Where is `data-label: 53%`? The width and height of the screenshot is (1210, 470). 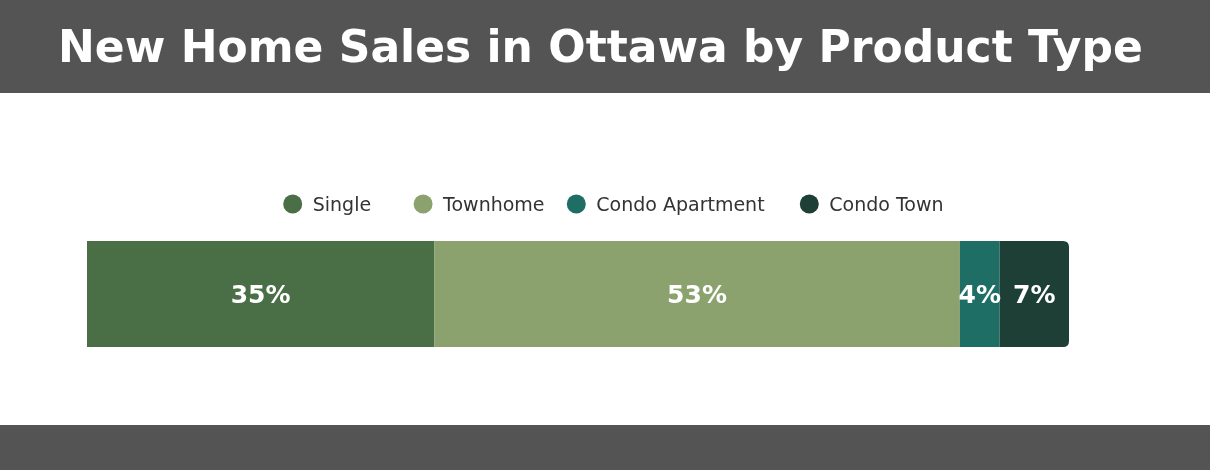 data-label: 53% is located at coordinates (697, 294).